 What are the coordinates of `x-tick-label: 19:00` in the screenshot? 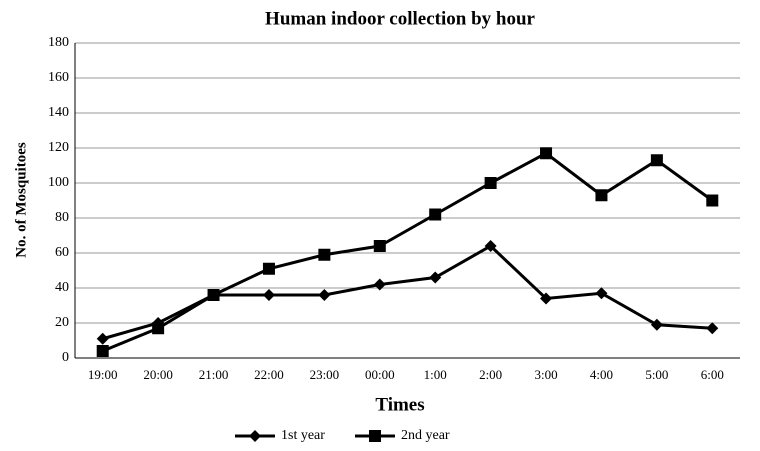 It's located at (103, 374).